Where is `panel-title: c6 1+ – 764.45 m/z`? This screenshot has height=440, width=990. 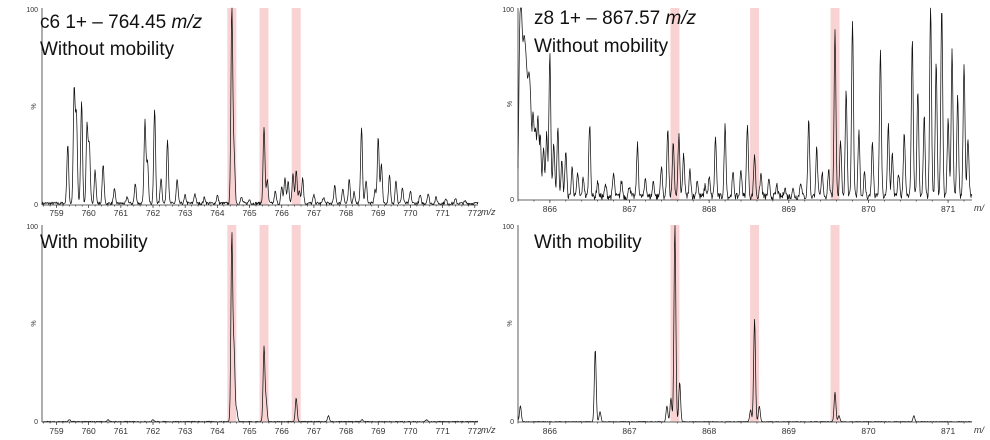 panel-title: c6 1+ – 764.45 m/z is located at coordinates (121, 22).